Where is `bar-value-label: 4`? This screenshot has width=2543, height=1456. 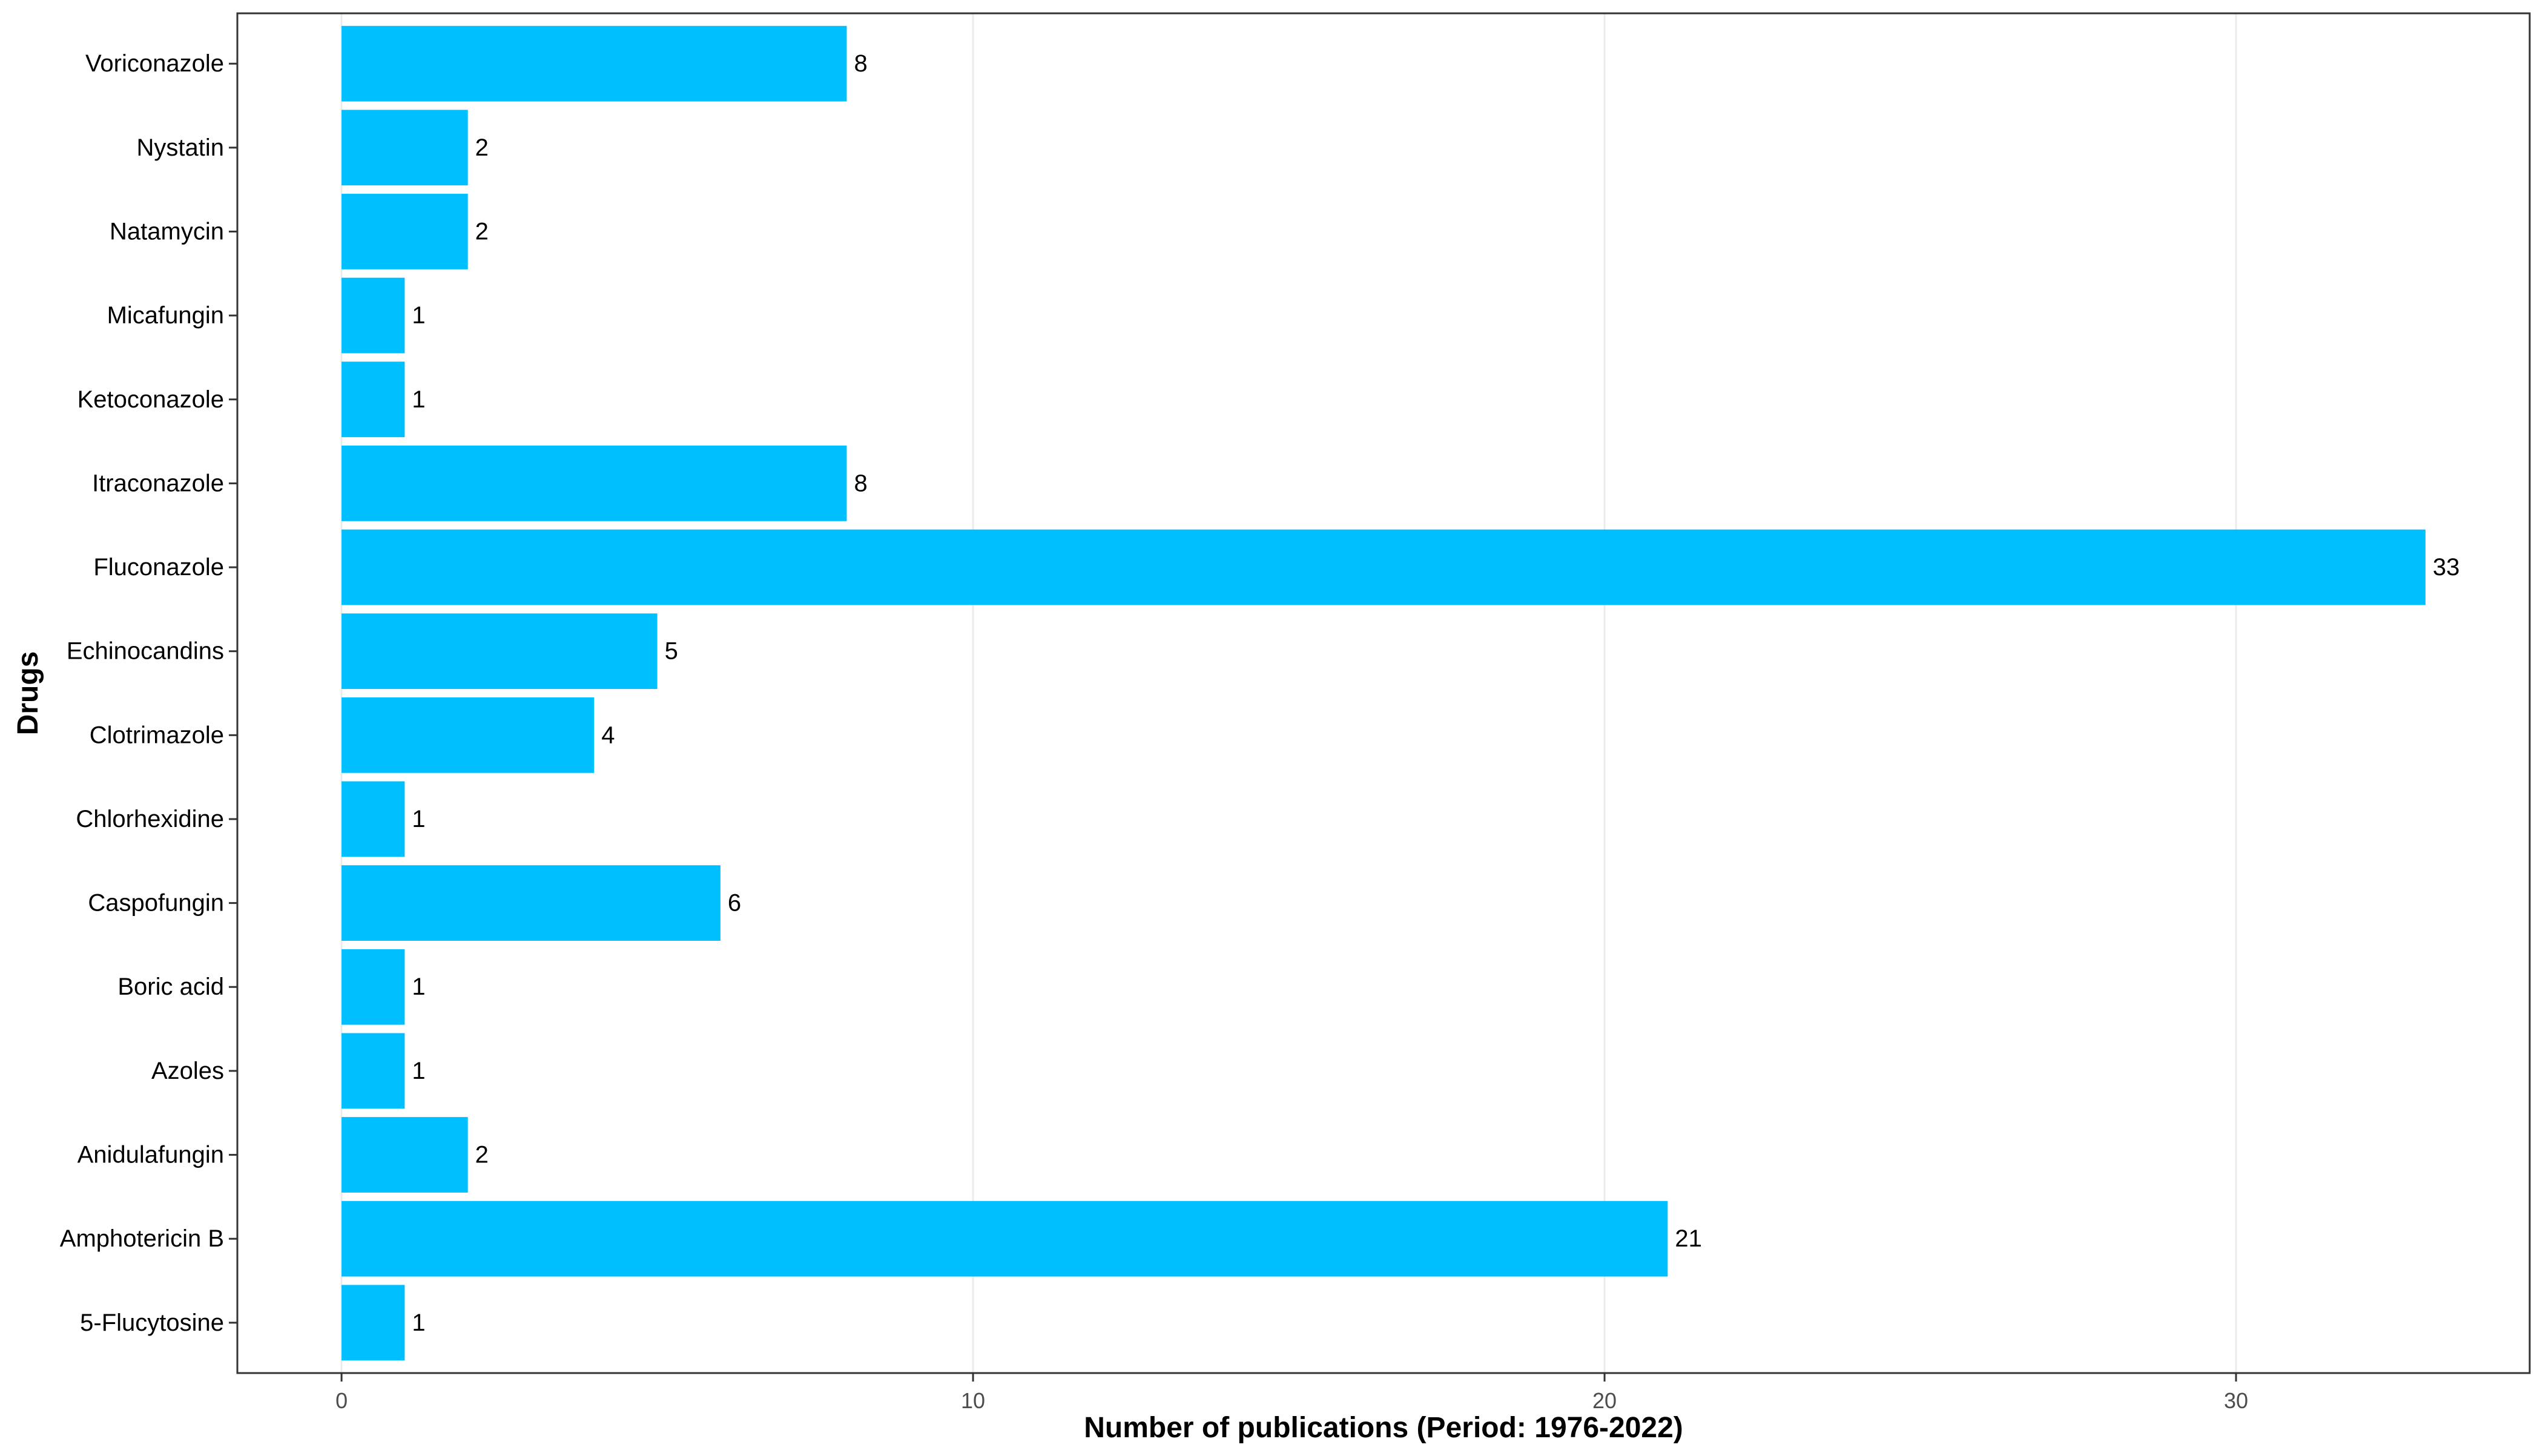 bar-value-label: 4 is located at coordinates (608, 735).